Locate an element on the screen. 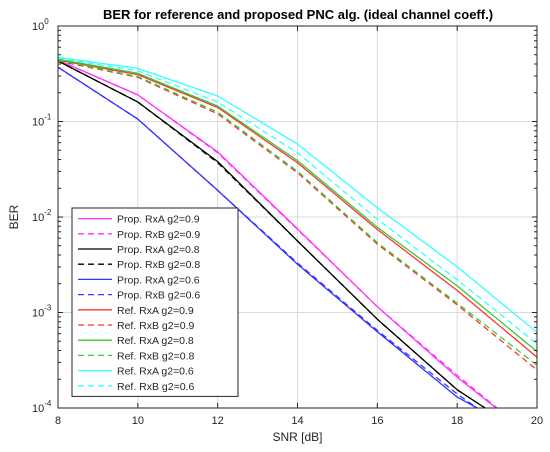 This screenshot has height=452, width=550. x-tick-label: 16 is located at coordinates (377, 421).